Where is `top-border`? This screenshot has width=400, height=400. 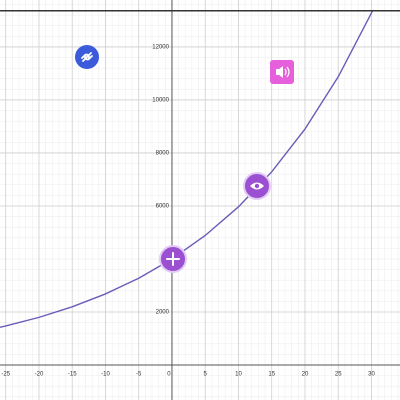
top-border is located at coordinates (200, 11).